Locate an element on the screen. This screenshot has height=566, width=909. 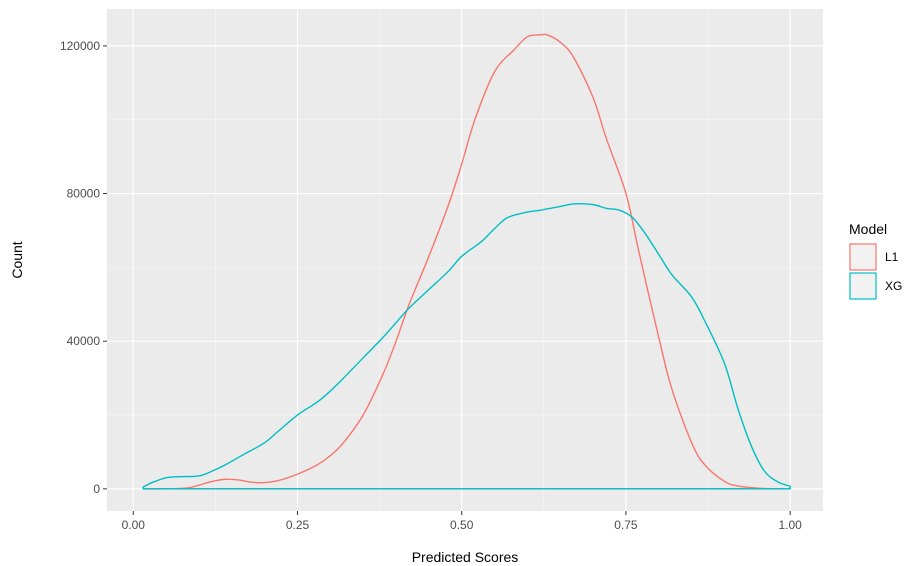
legend-items: L1 XG is located at coordinates (875, 271).